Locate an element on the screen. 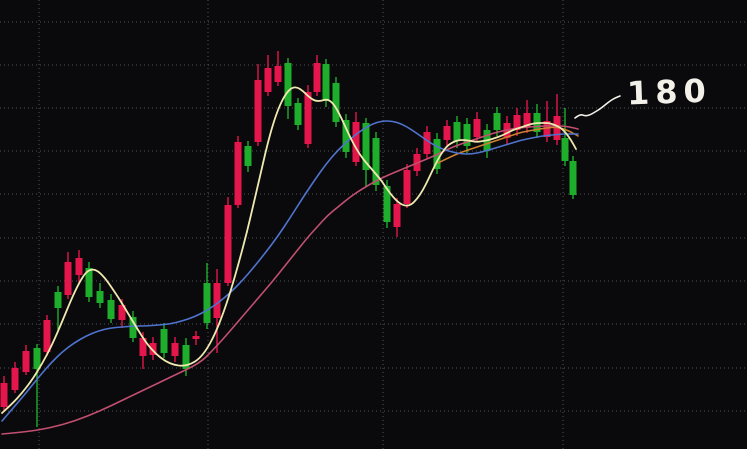 The image size is (747, 449). annotation-pointer-line is located at coordinates (597, 107).